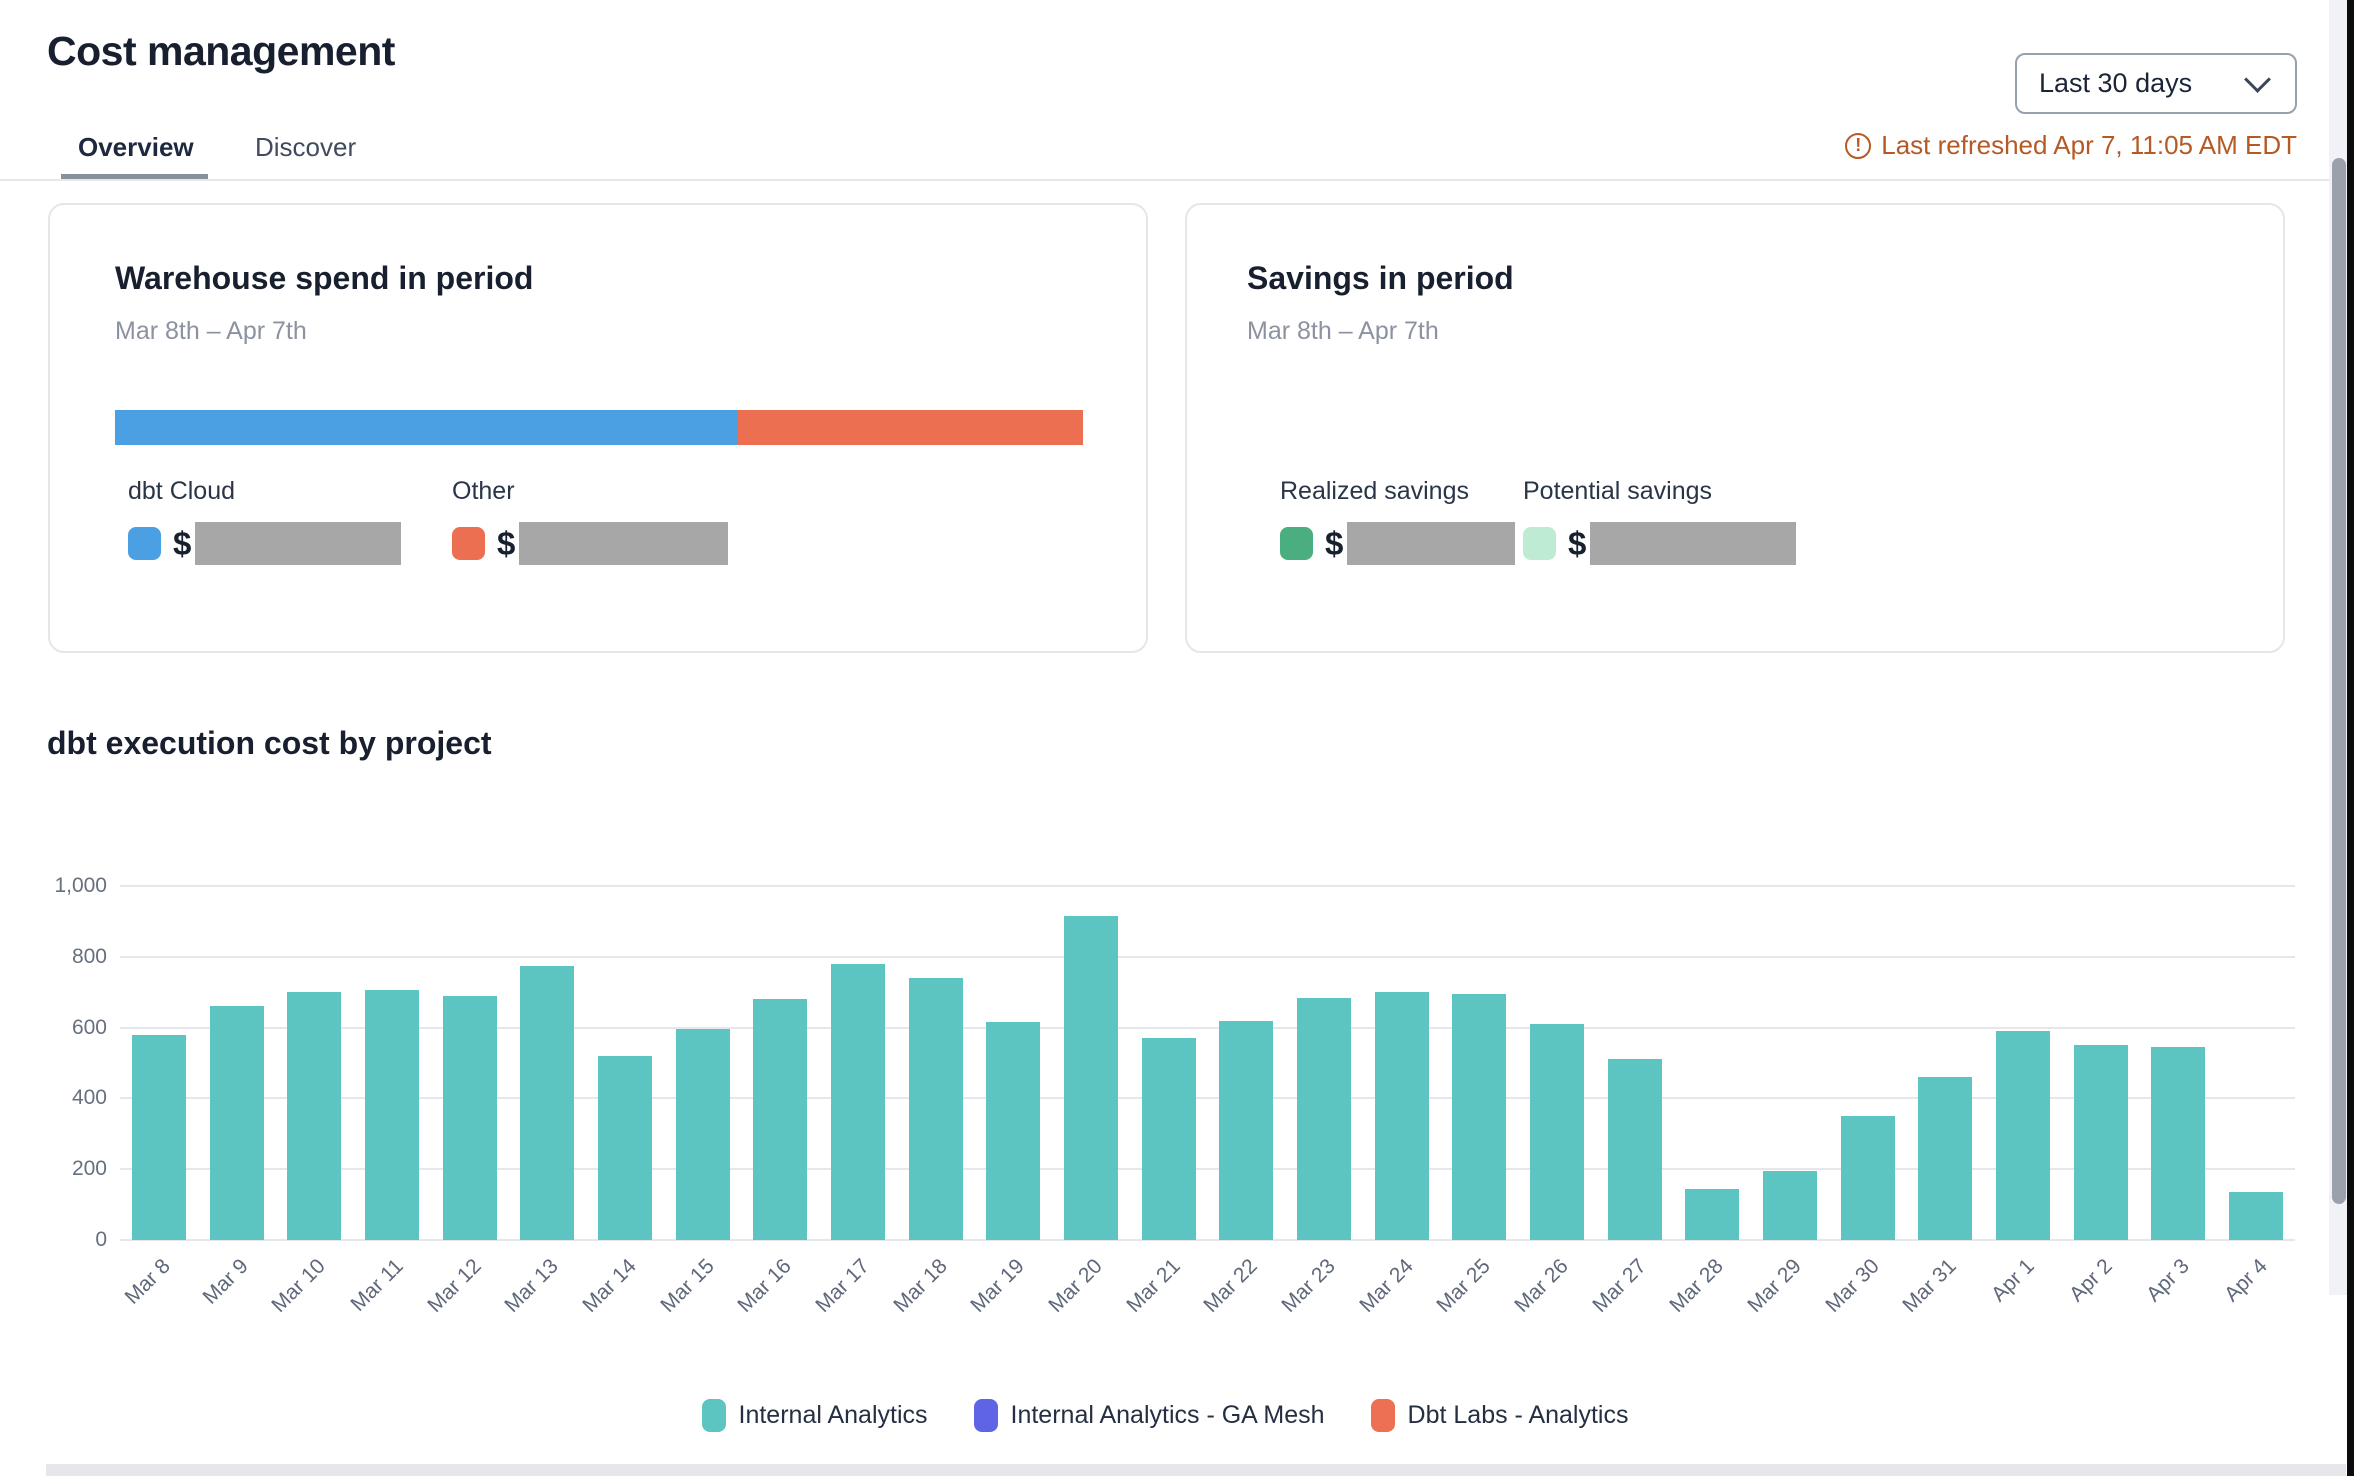 The height and width of the screenshot is (1476, 2354). I want to click on chevron-down-icon, so click(2257, 79).